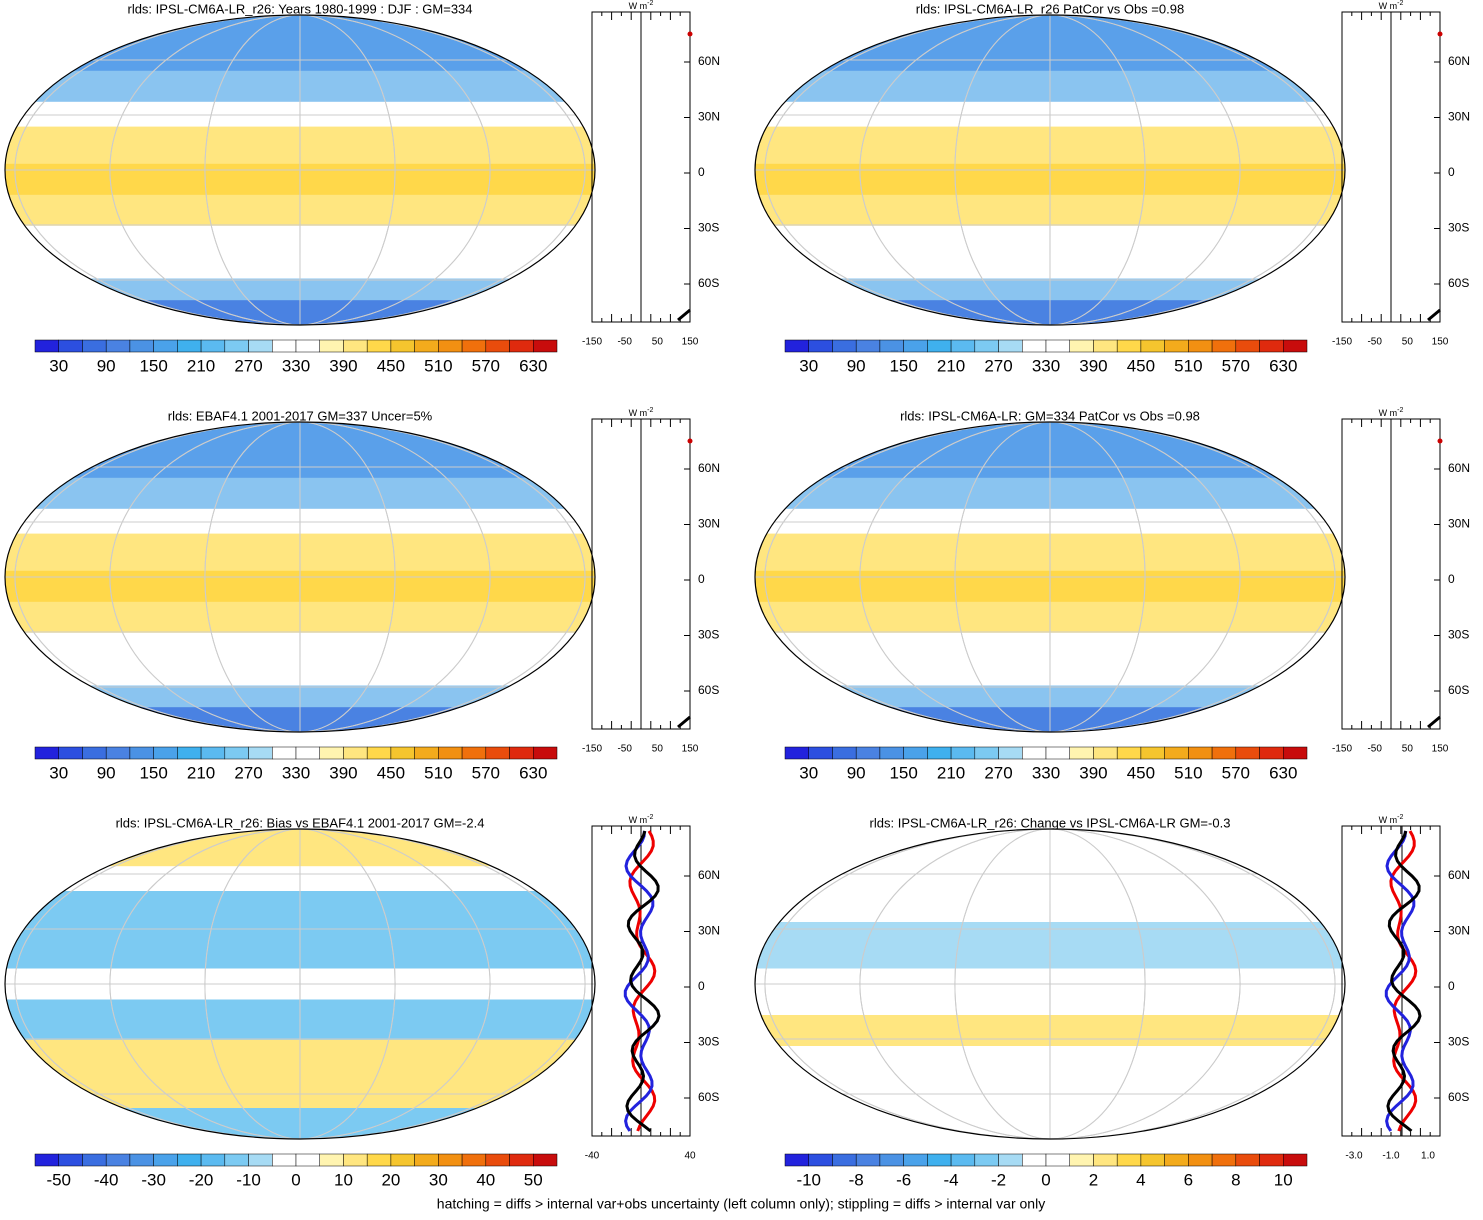 This screenshot has height=1220, width=1483. Describe the element at coordinates (690, 441) in the screenshot. I see `profile-marker` at that location.